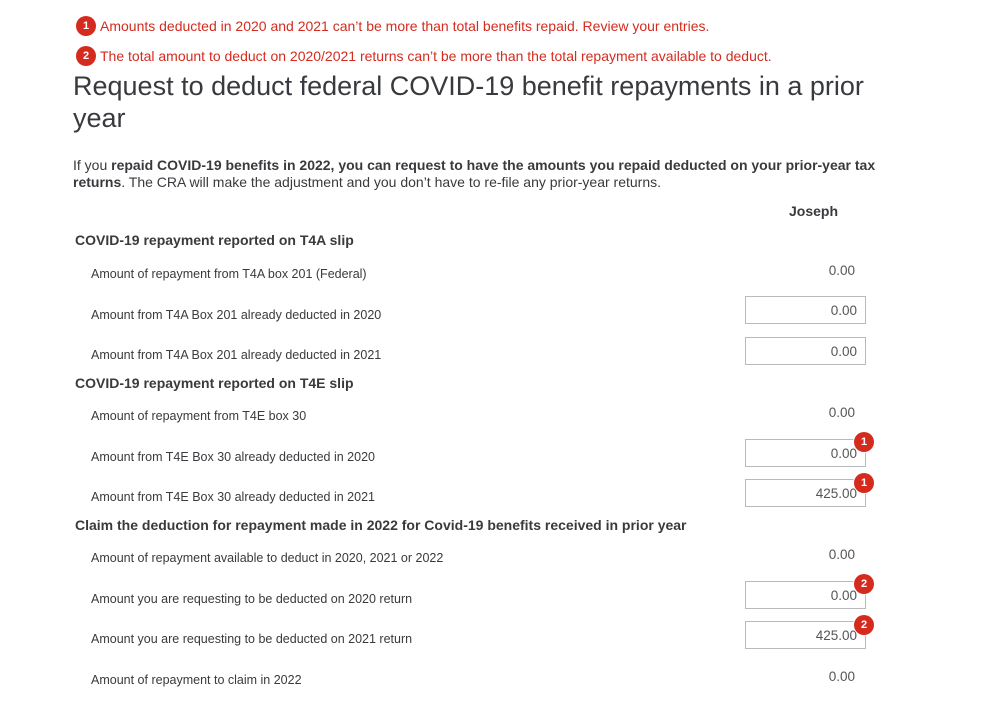 Image resolution: width=999 pixels, height=712 pixels. I want to click on value-available: 0.00, so click(841, 554).